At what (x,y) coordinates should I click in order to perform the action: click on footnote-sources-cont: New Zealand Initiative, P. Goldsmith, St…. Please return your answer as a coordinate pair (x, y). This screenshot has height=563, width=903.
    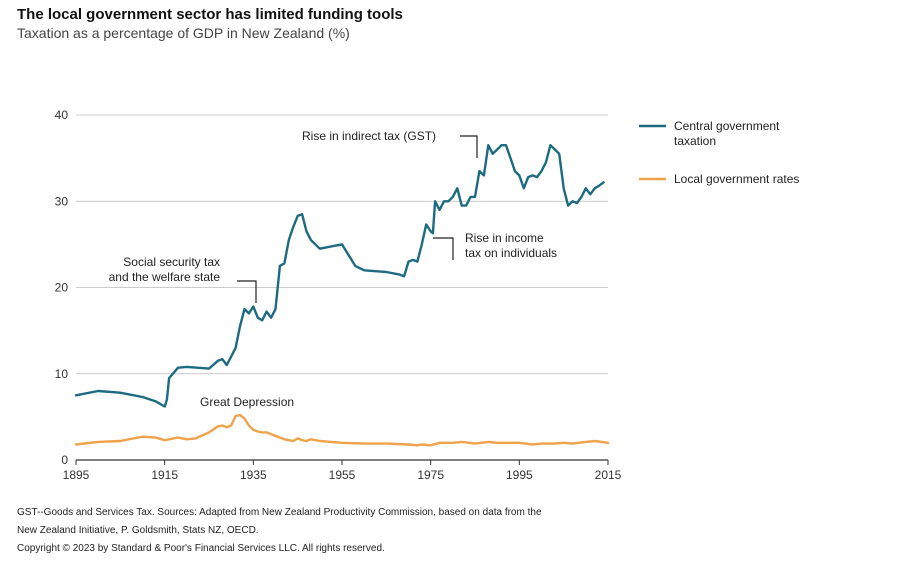
    Looking at the image, I should click on (138, 530).